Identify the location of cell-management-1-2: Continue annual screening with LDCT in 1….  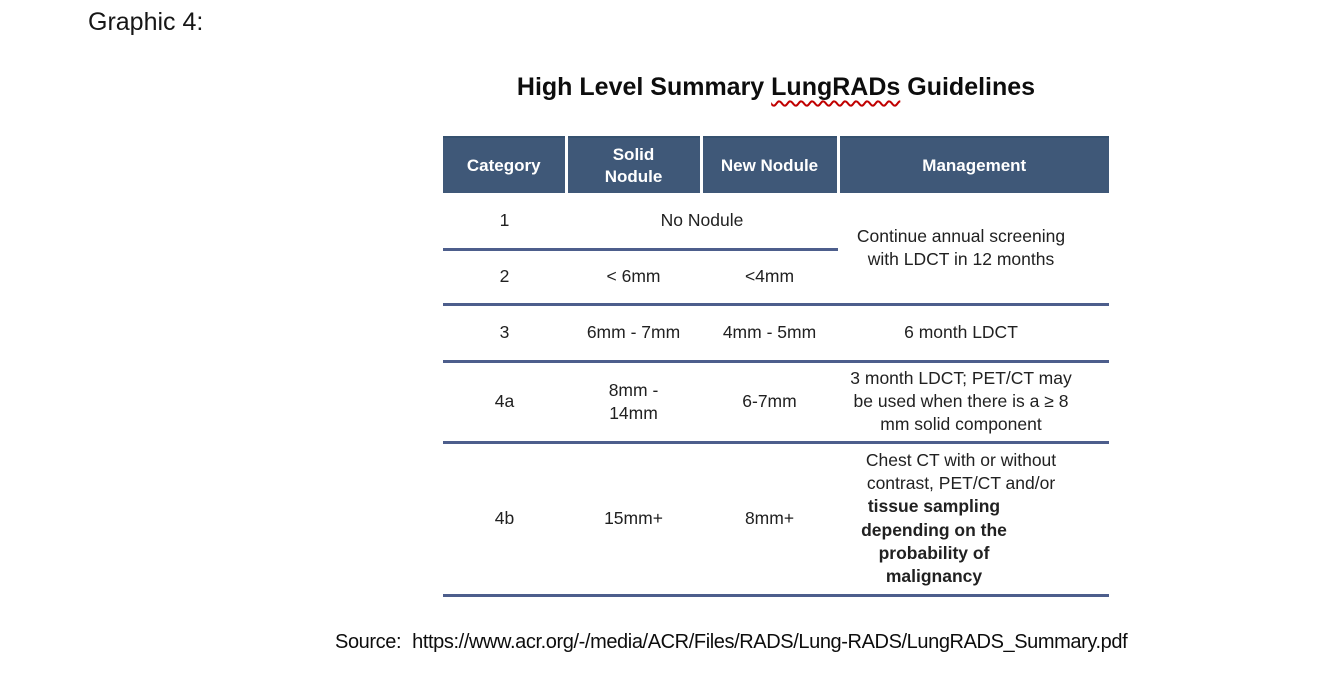
(973, 249).